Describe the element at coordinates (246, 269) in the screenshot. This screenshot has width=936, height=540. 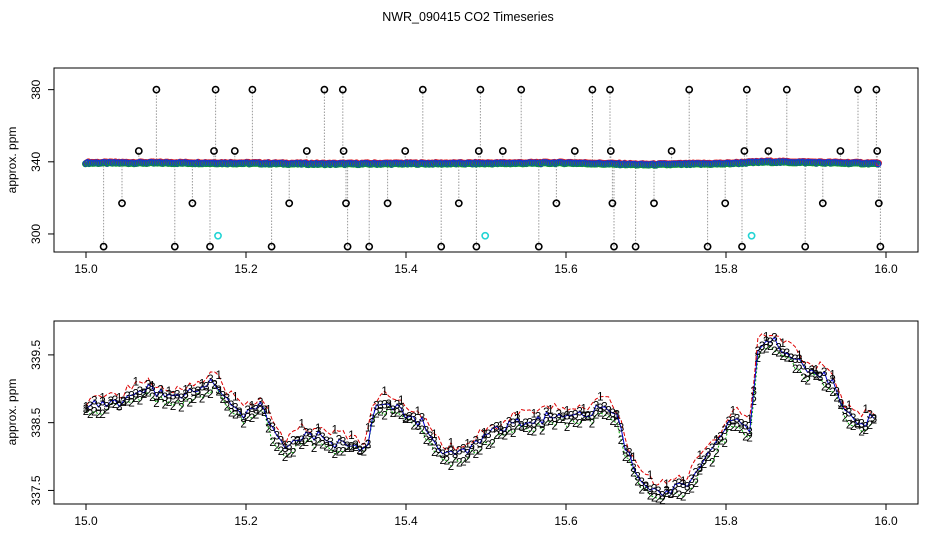
I see `top-xtick-label: 15.2` at that location.